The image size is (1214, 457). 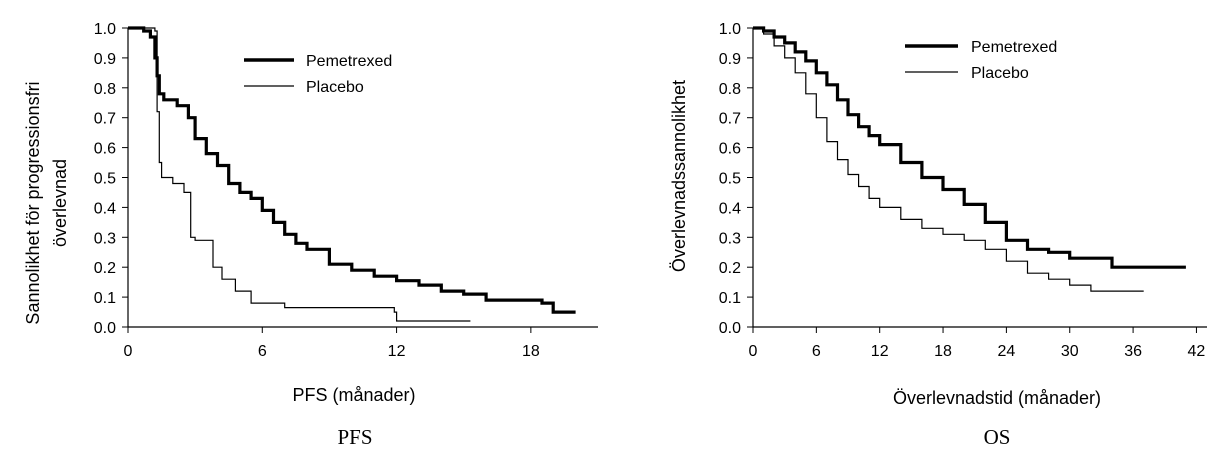 What do you see at coordinates (679, 176) in the screenshot?
I see `os-y-axis-label: Överlevnadssannolikhet` at bounding box center [679, 176].